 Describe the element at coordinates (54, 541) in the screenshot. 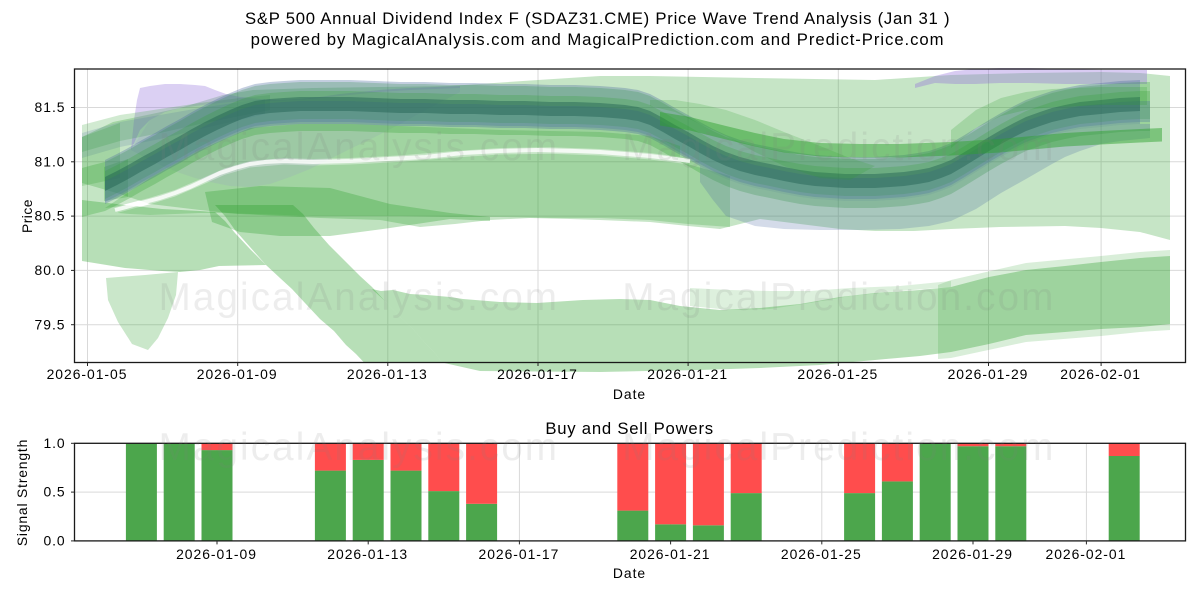

I see `svg-text: 0.0` at that location.